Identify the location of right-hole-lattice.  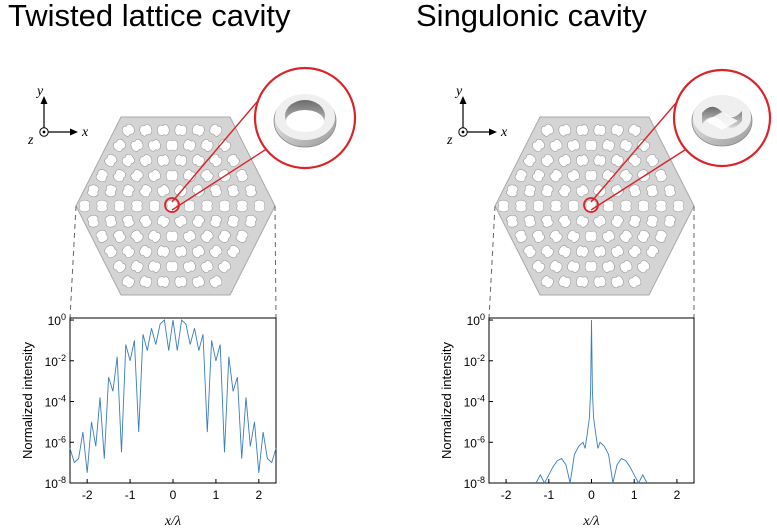
(591, 206).